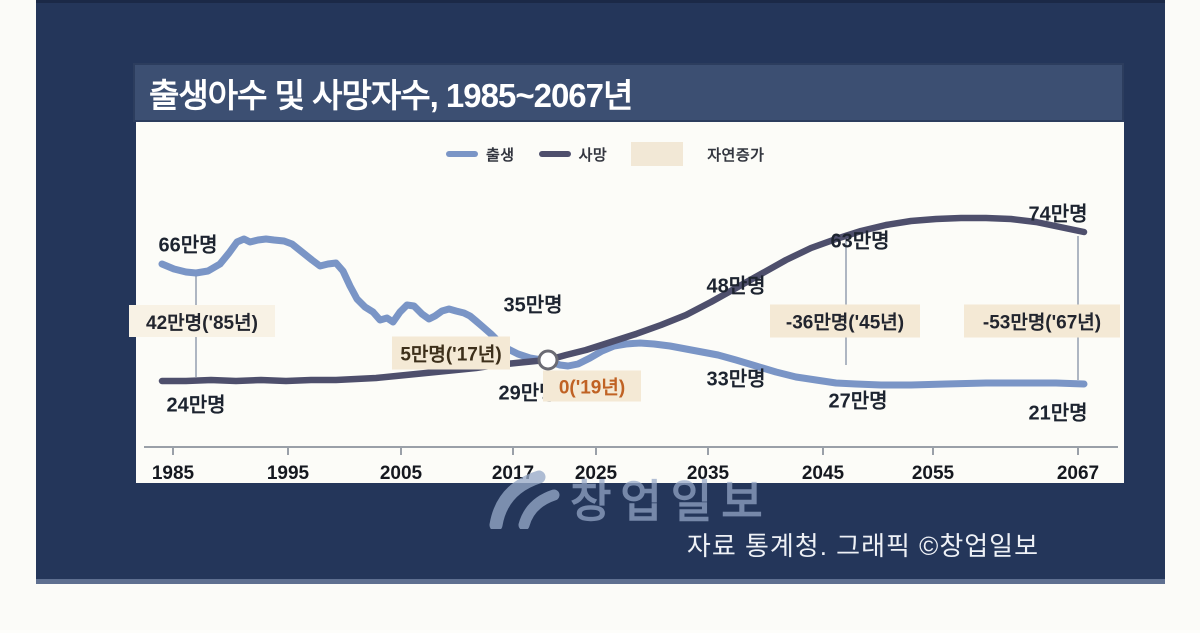  I want to click on x-axis-tick-label: 2025, so click(596, 473).